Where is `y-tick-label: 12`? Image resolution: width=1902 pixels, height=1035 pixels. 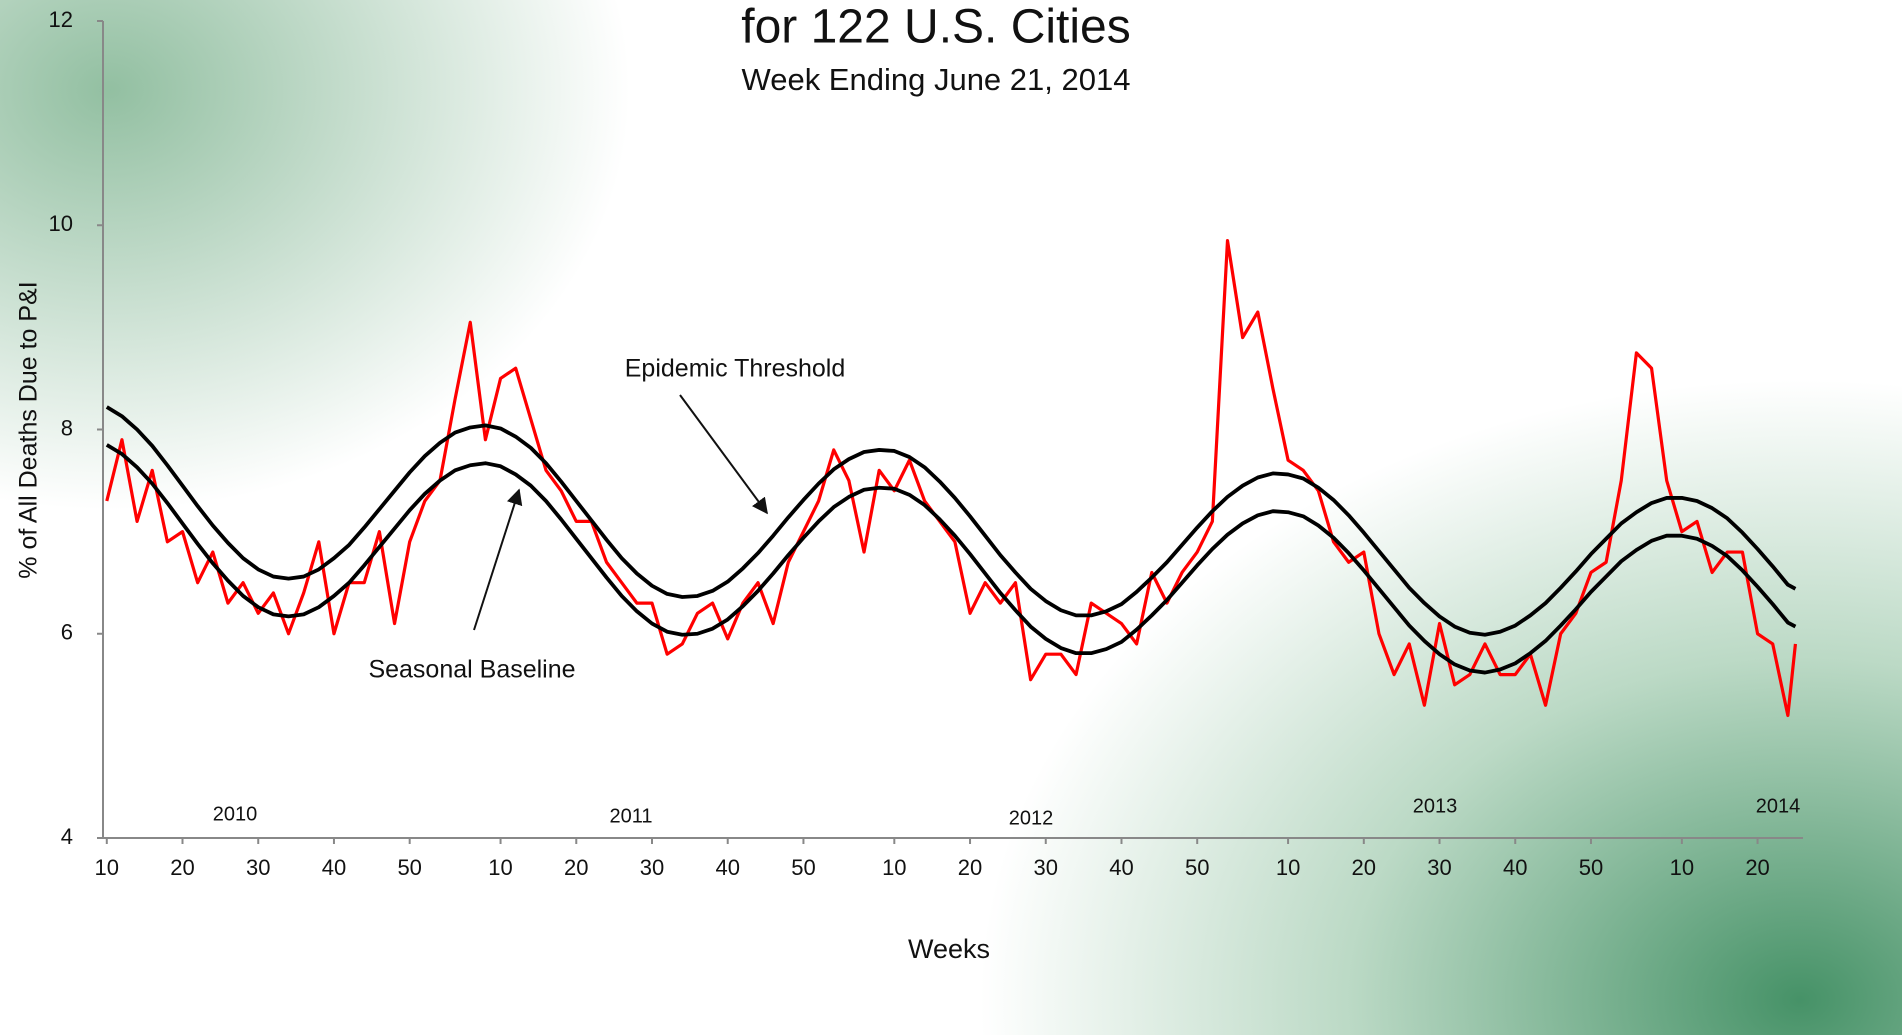 y-tick-label: 12 is located at coordinates (61, 19).